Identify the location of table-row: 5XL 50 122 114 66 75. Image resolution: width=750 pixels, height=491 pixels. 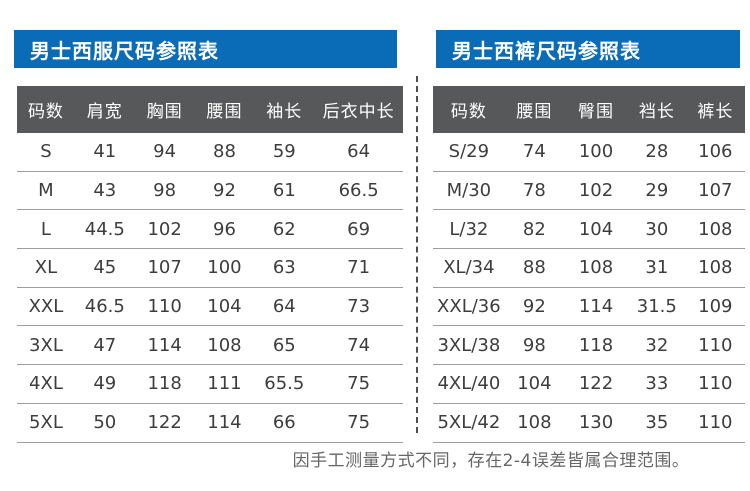
(210, 423).